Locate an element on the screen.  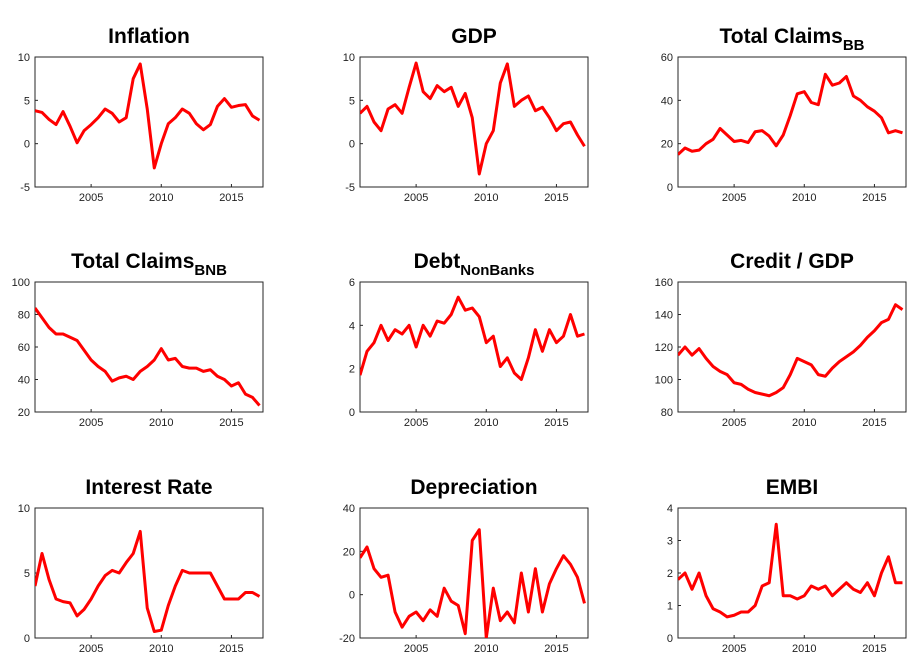
title-text: Debt is located at coordinates (437, 261).